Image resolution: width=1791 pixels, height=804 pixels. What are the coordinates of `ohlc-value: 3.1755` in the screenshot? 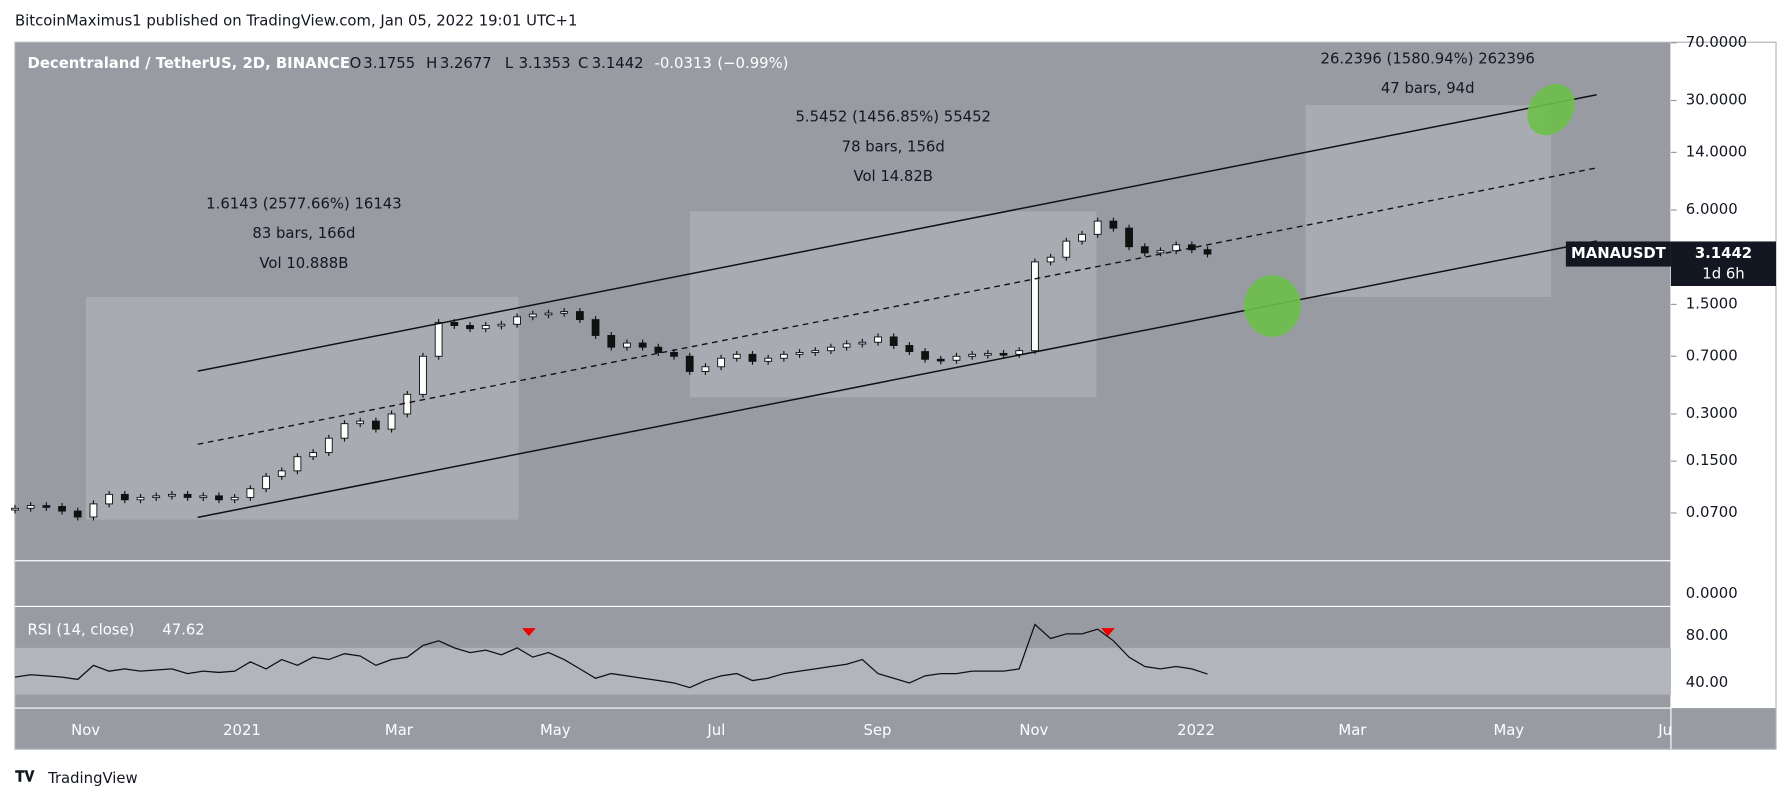 It's located at (389, 63).